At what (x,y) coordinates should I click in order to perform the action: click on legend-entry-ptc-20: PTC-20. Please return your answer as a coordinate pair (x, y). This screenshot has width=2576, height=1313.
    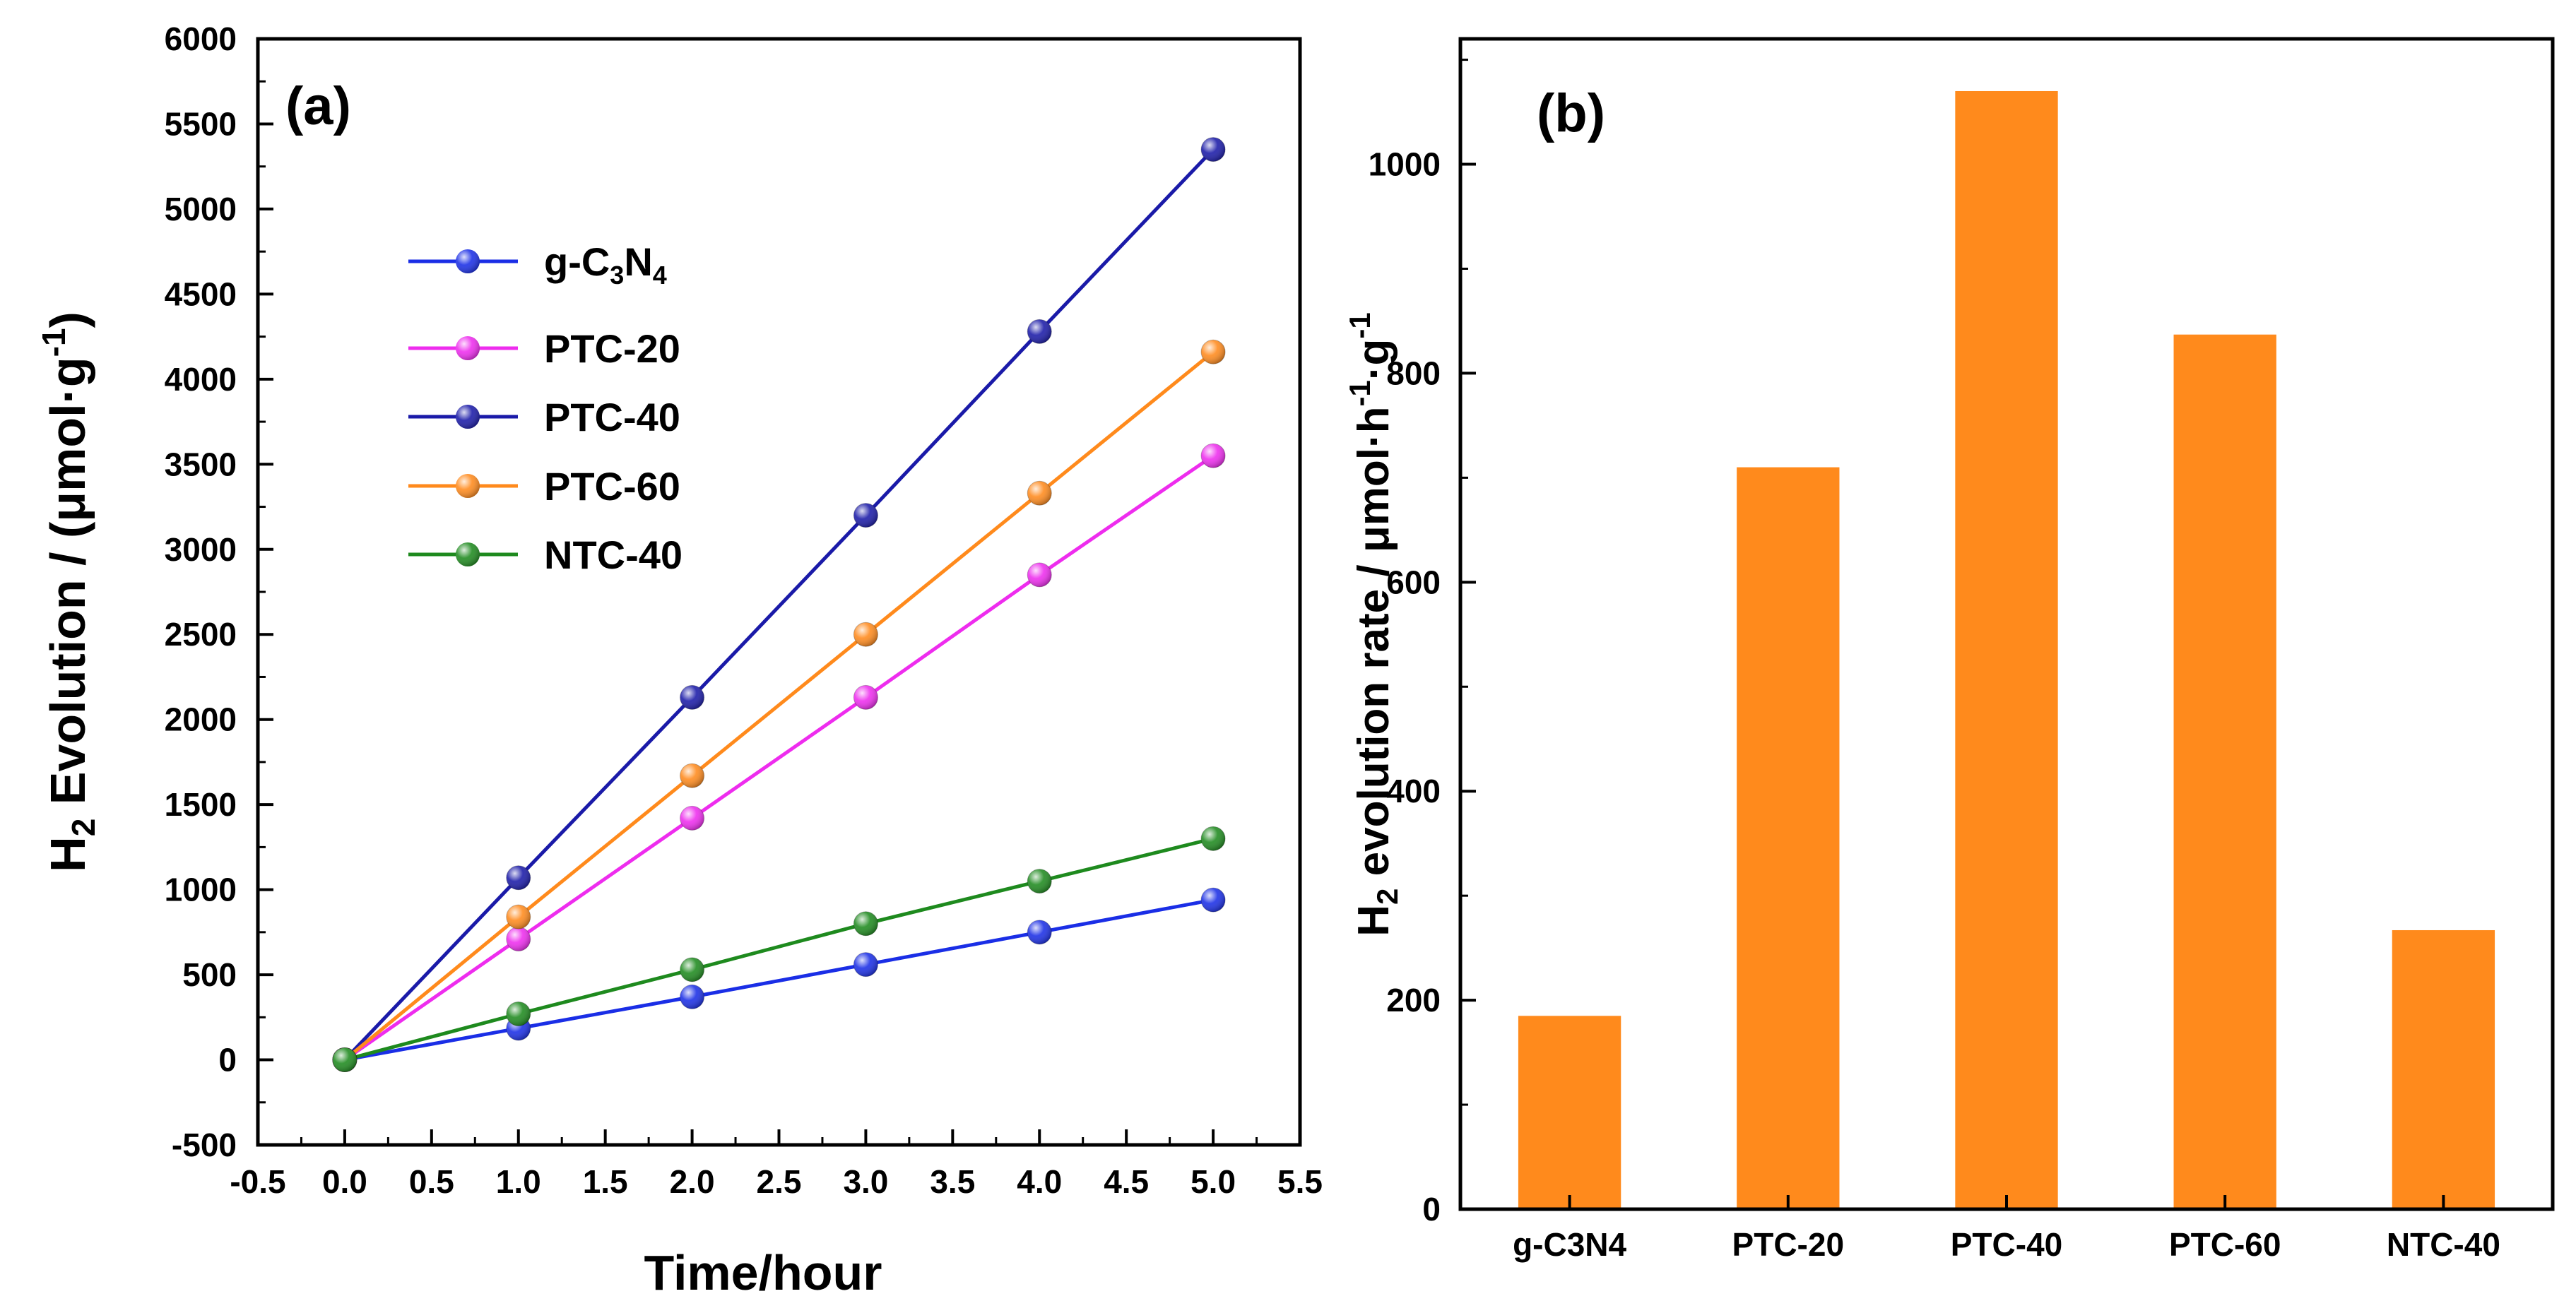
    Looking at the image, I should click on (544, 348).